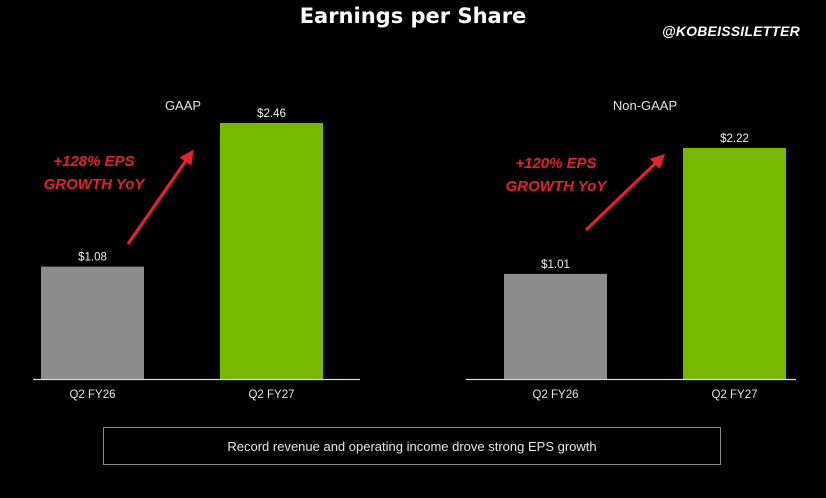 Image resolution: width=826 pixels, height=498 pixels. Describe the element at coordinates (92, 258) in the screenshot. I see `bar-value-label: $1.08` at that location.